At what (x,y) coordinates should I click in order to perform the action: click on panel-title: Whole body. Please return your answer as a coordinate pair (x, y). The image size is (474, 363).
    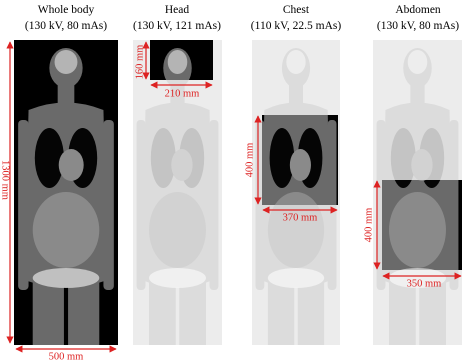
    Looking at the image, I should click on (66, 10).